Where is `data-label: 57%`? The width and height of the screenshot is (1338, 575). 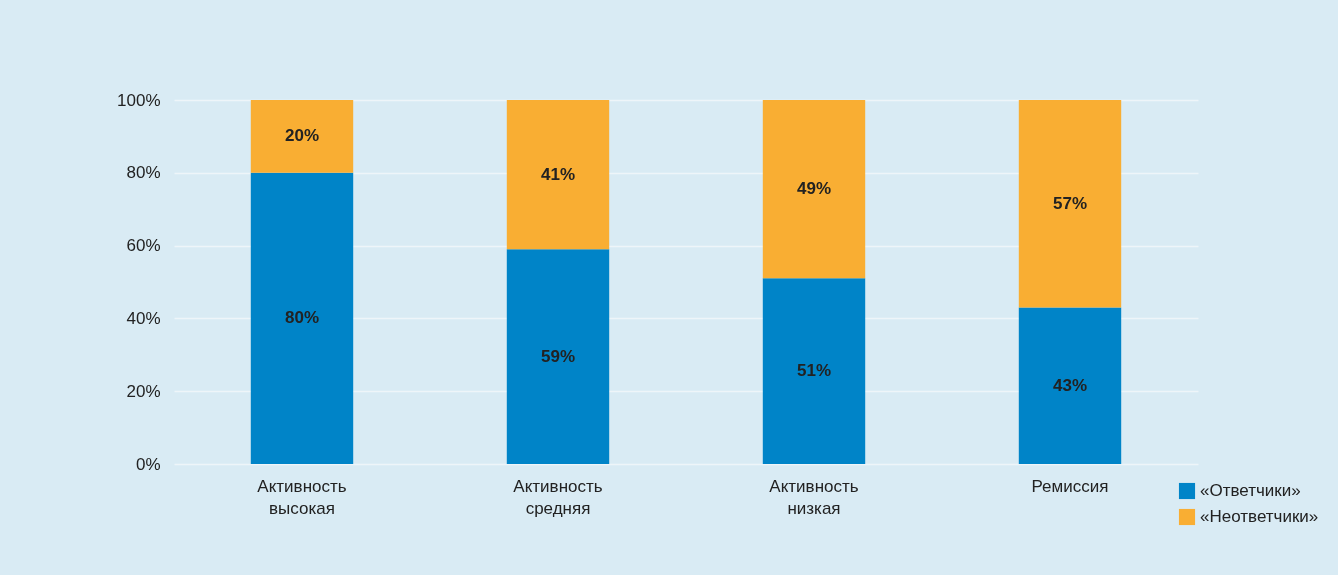
data-label: 57% is located at coordinates (1070, 203).